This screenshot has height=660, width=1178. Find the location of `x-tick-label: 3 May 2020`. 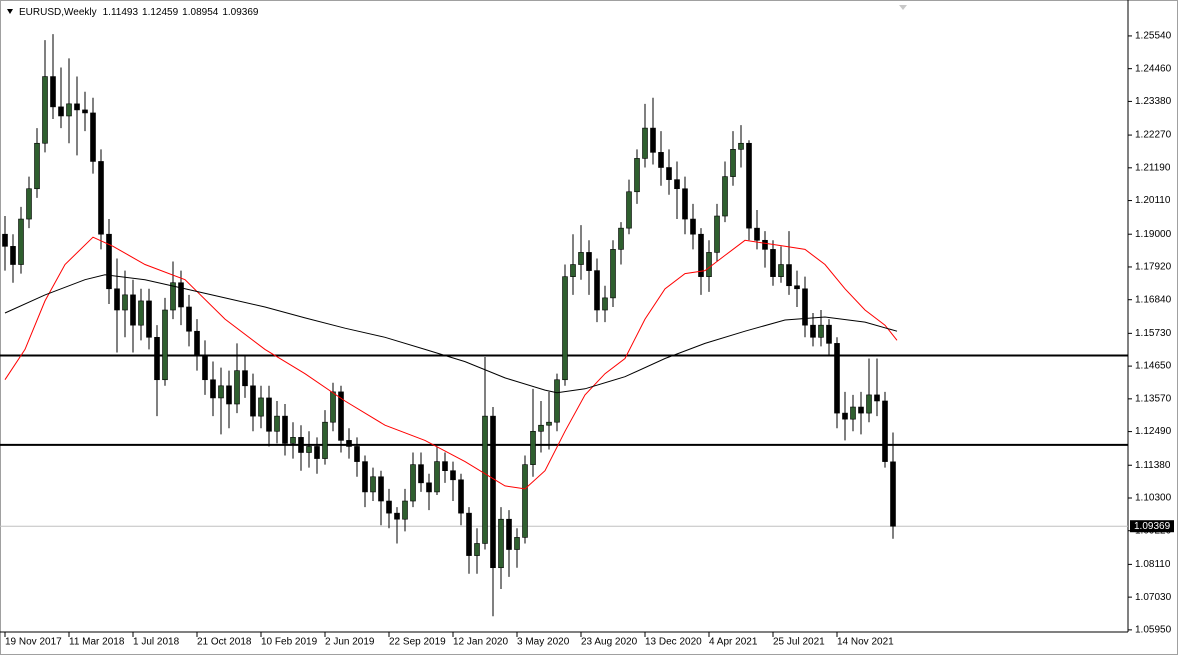

x-tick-label: 3 May 2020 is located at coordinates (543, 642).